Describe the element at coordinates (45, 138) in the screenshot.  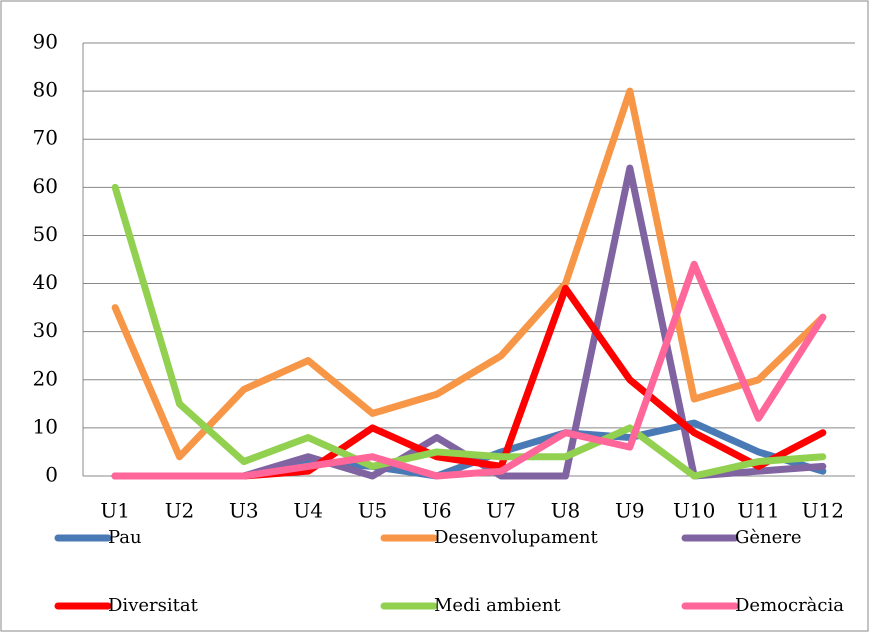
I see `y-tick-label: 70` at that location.